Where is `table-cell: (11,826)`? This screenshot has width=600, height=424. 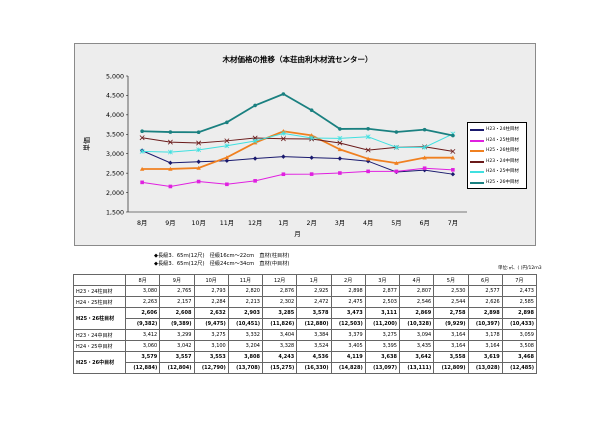 table-cell: (11,826) is located at coordinates (279, 324).